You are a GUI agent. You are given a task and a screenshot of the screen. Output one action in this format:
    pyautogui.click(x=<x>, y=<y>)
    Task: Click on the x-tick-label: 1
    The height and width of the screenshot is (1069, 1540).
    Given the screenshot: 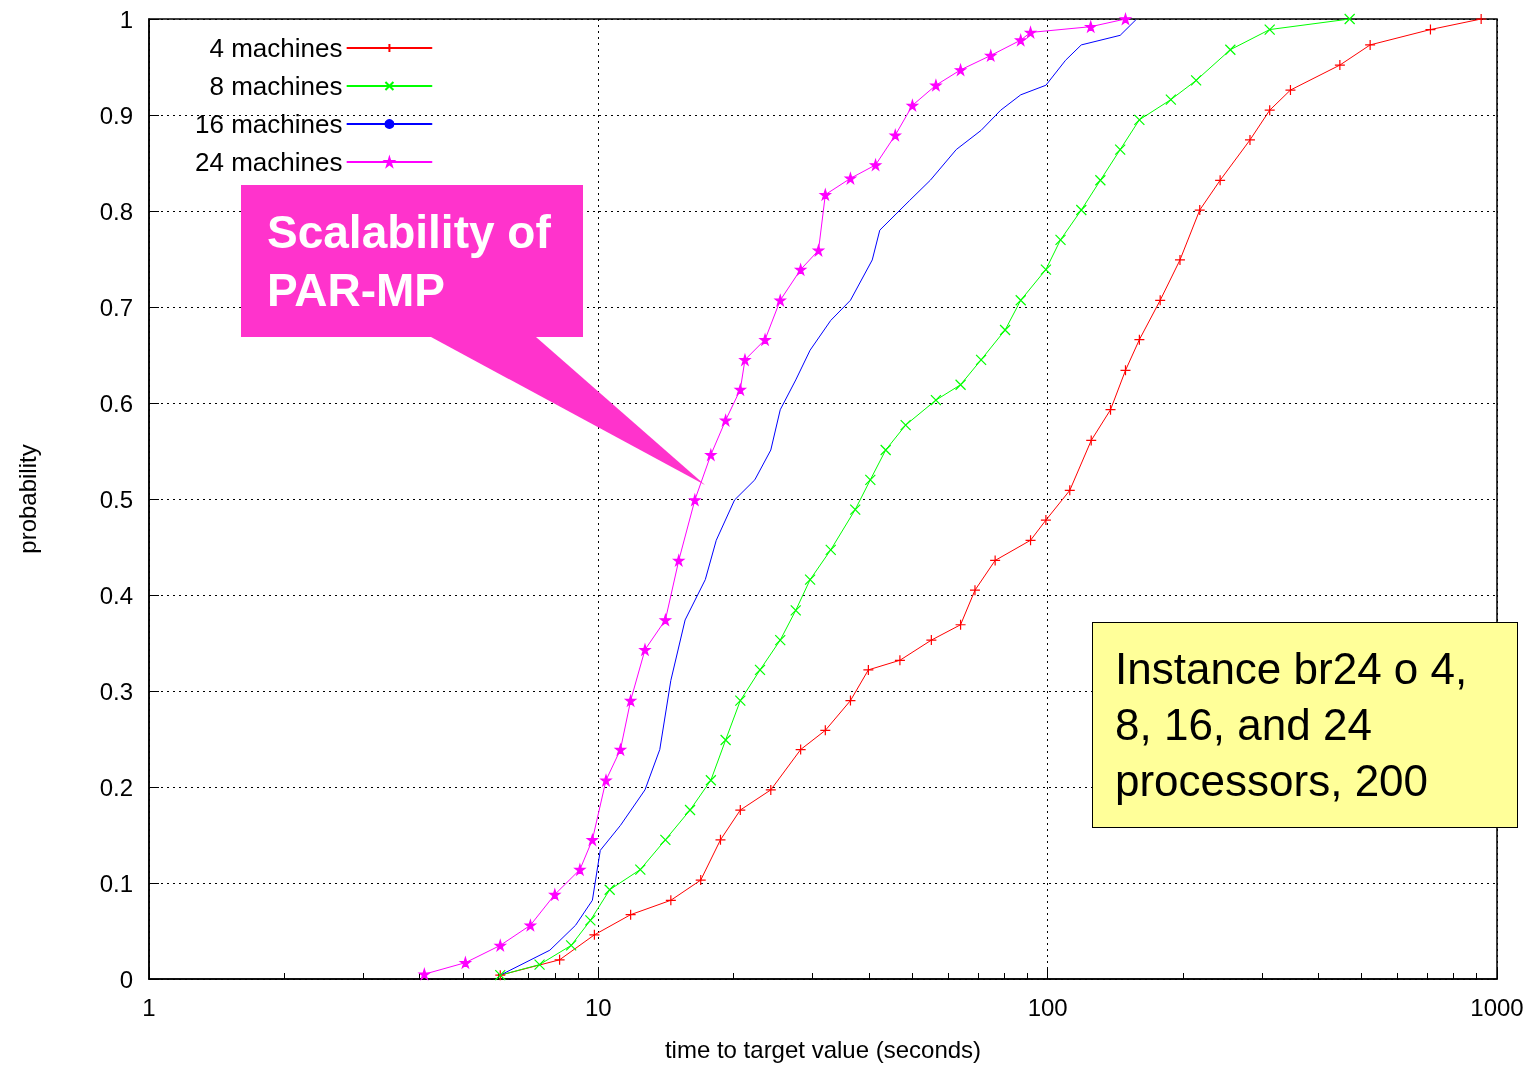 What is the action you would take?
    pyautogui.click(x=149, y=1007)
    